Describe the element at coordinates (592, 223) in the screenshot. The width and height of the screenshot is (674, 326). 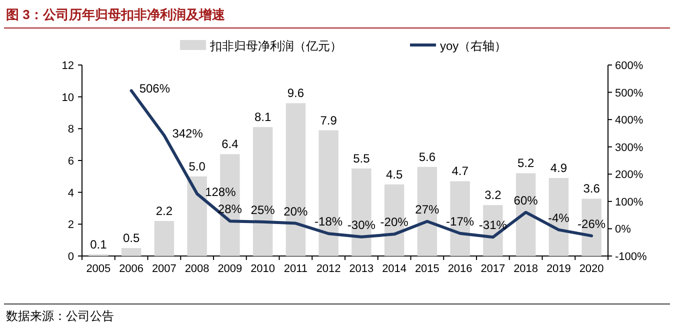
I see `data-label: -26%` at that location.